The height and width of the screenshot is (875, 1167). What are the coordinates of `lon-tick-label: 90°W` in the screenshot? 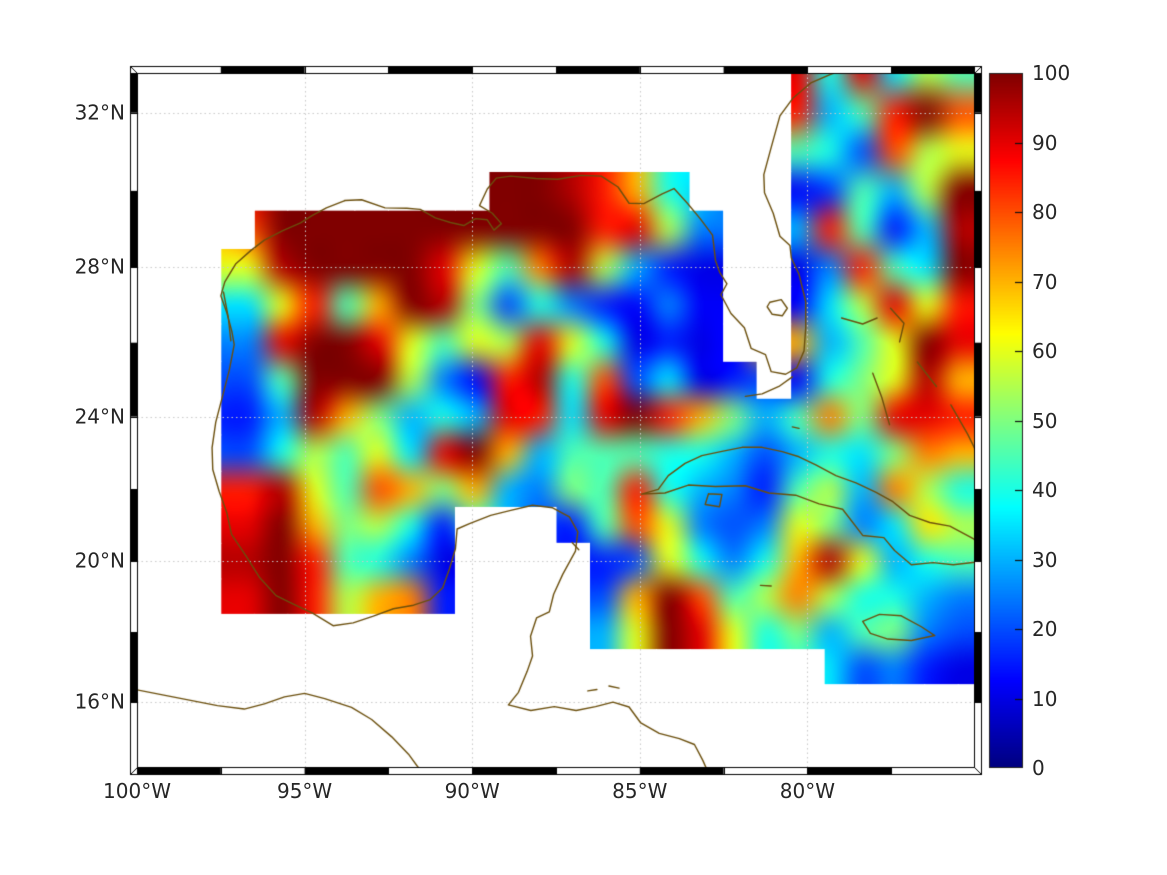 It's located at (472, 791).